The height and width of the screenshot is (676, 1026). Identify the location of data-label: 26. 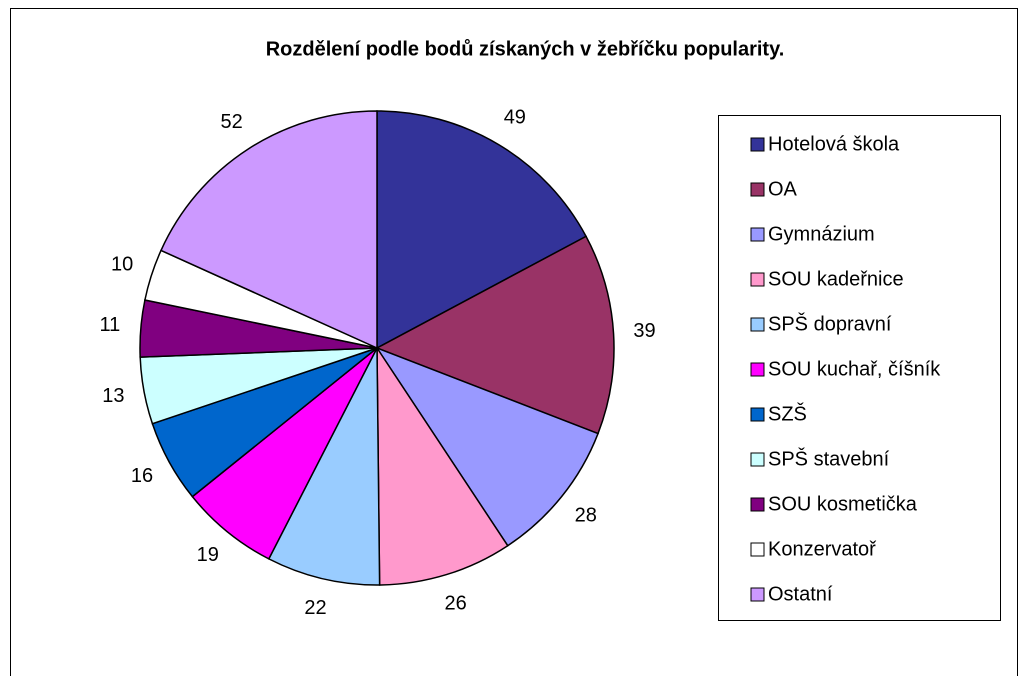
(455, 603).